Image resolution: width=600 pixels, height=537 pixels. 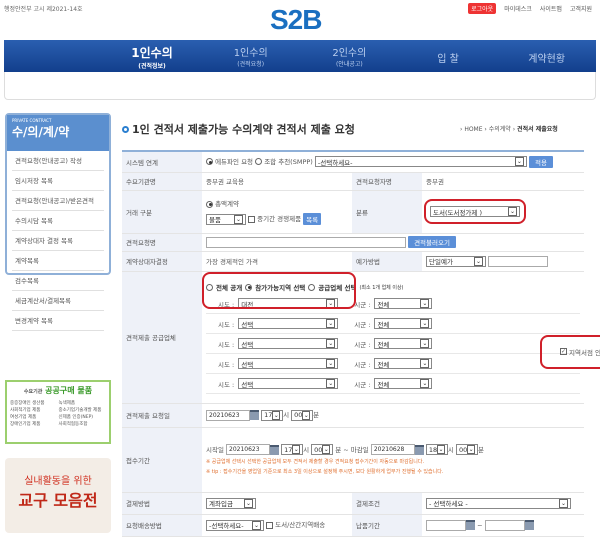 What do you see at coordinates (231, 503) in the screenshot?
I see `pay-select: 계좌입금 ⌄` at bounding box center [231, 503].